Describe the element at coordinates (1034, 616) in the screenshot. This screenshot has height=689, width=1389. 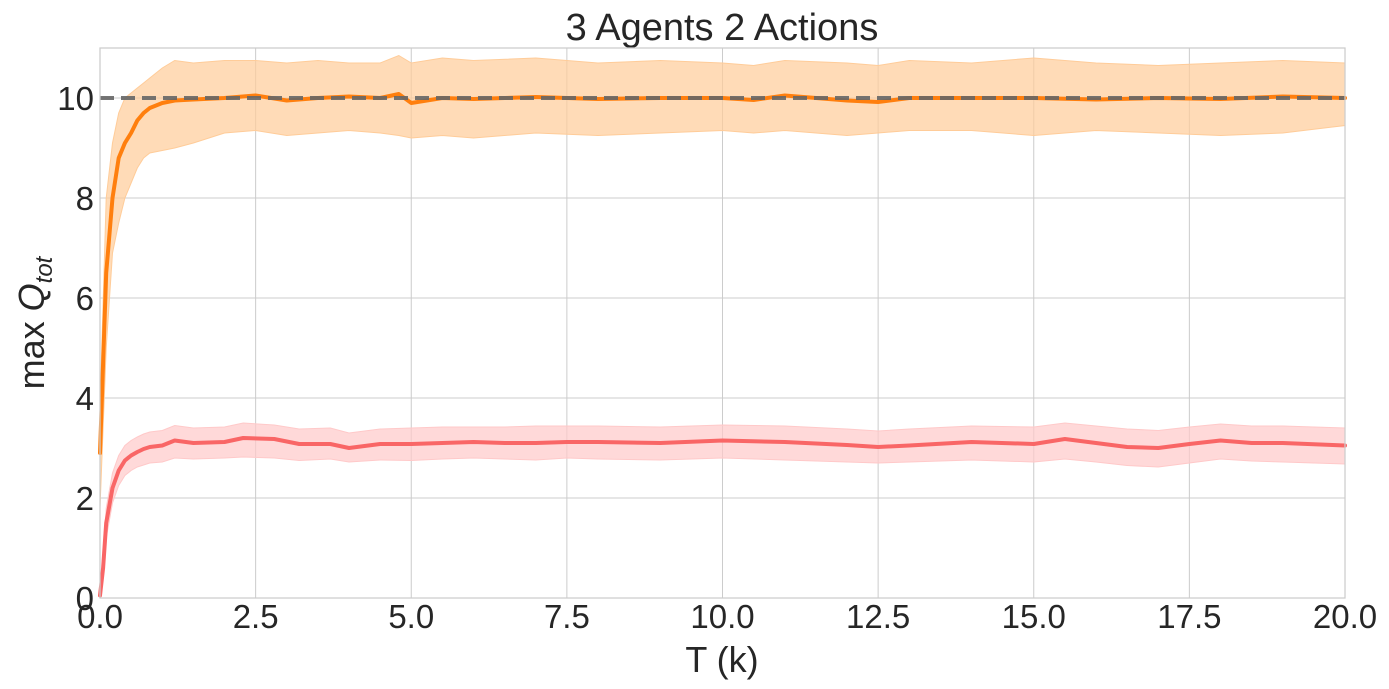
I see `x-tick-label: 15.0` at that location.